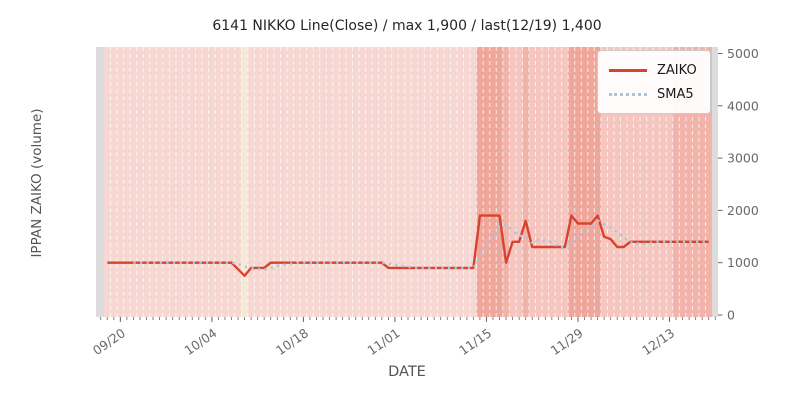 This screenshot has width=800, height=400. What do you see at coordinates (677, 70) in the screenshot?
I see `legend-label-zaiko: ZAIKO` at bounding box center [677, 70].